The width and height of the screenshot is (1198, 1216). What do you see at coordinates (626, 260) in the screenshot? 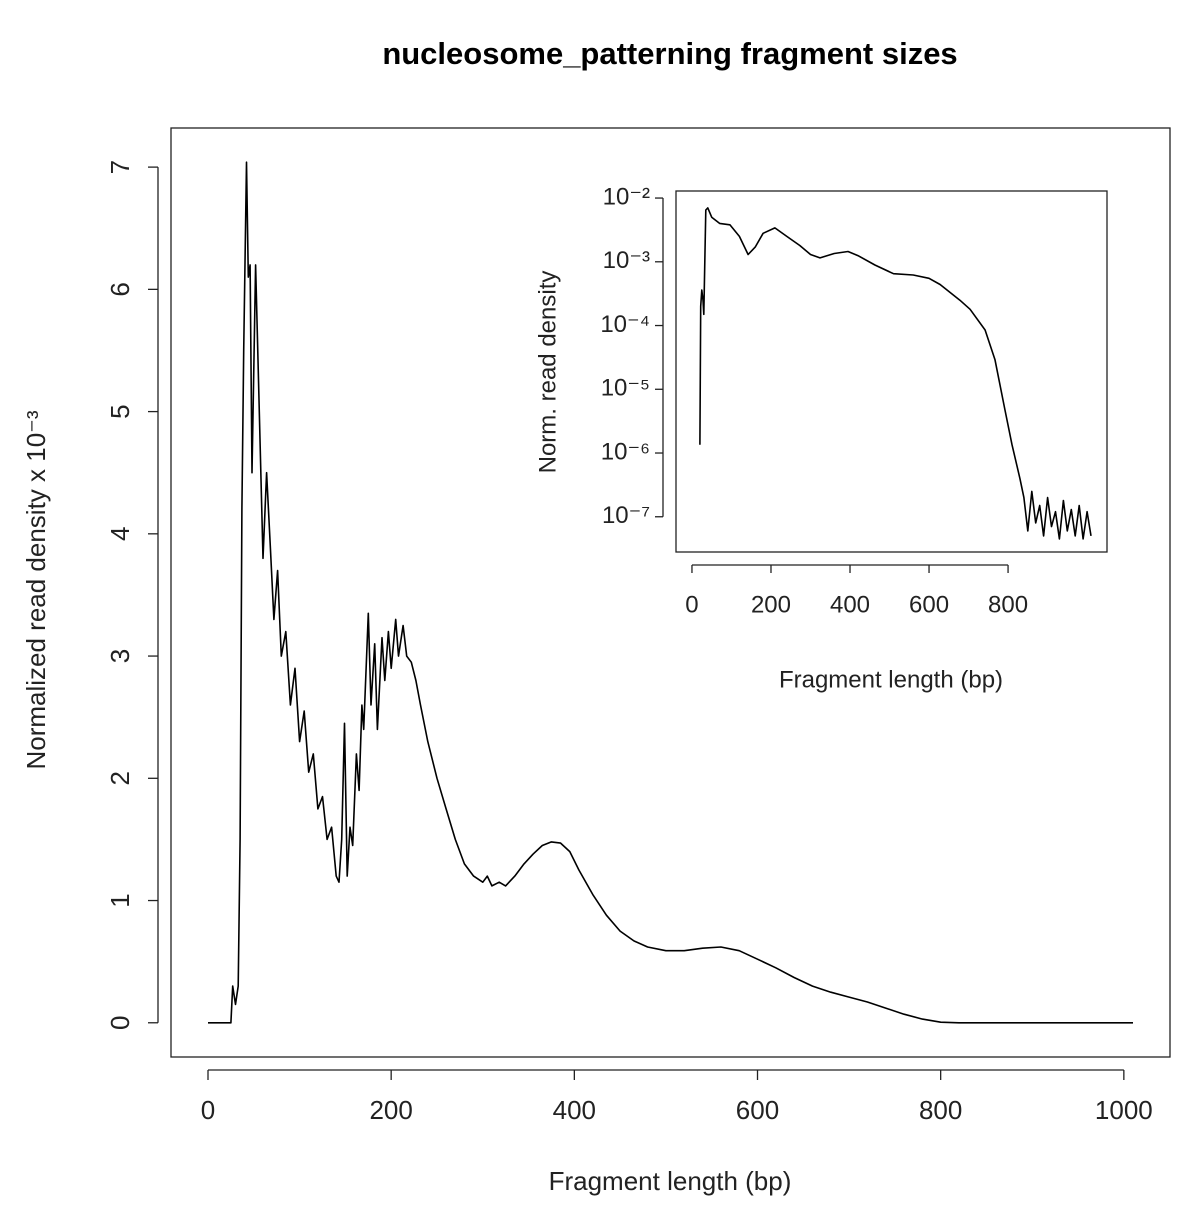
I see `y-tick-label: 10⁻³` at bounding box center [626, 260].